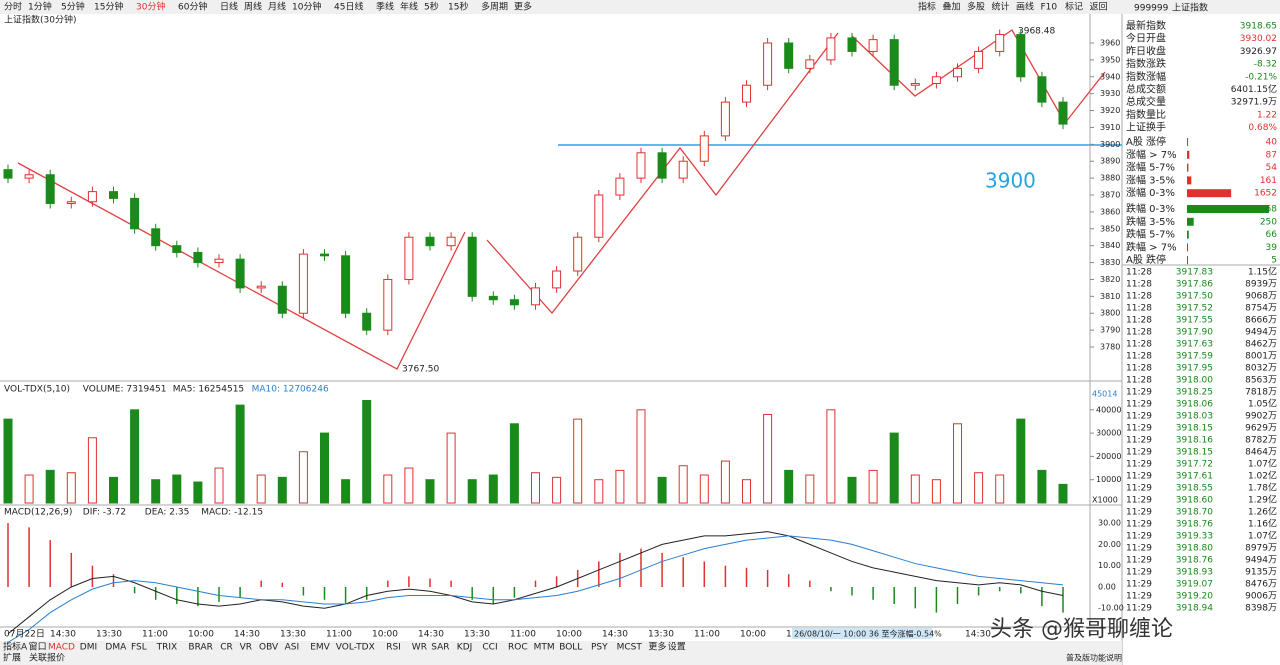 The width and height of the screenshot is (1280, 665). I want to click on tool-button: F10, so click(1049, 8).